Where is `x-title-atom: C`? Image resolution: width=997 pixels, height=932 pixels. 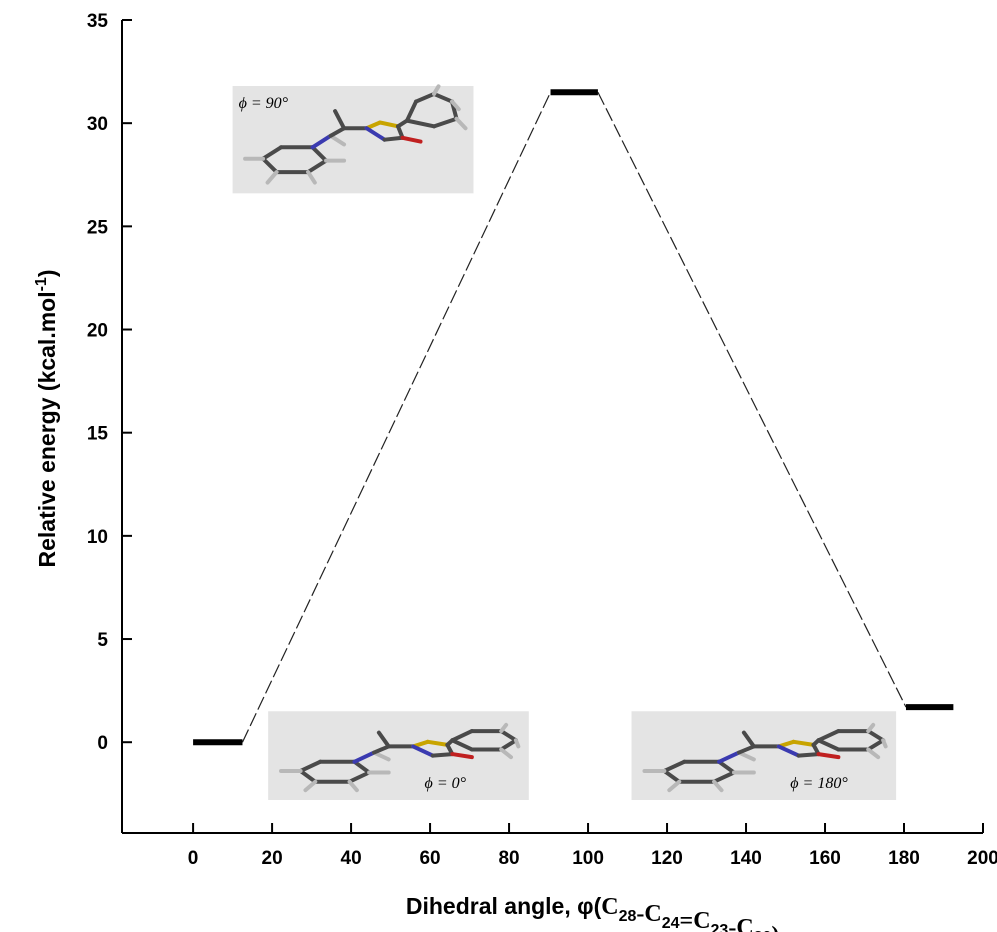
x-title-atom: C is located at coordinates (609, 907).